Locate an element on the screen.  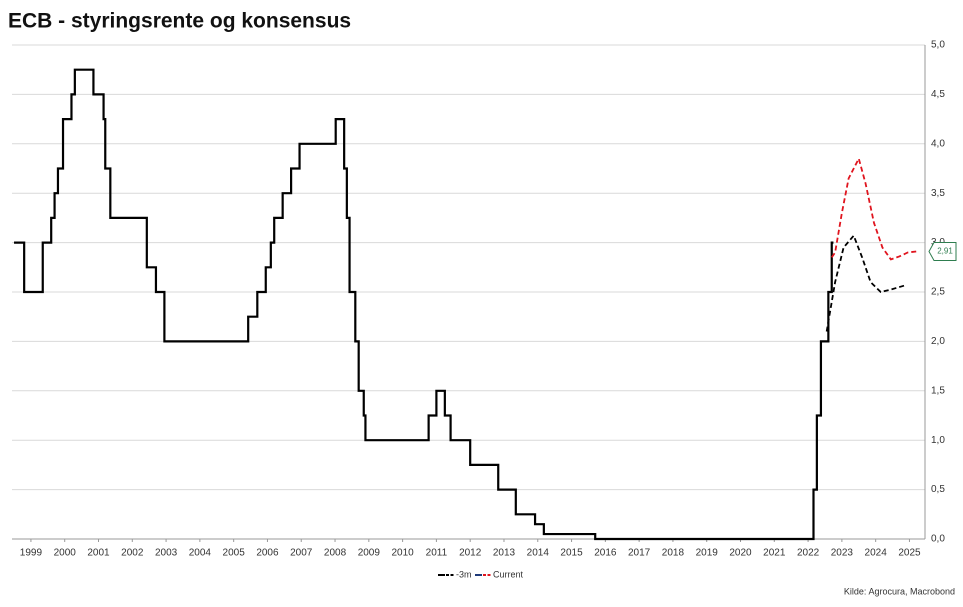
x-tick-label: 2017 is located at coordinates (639, 553).